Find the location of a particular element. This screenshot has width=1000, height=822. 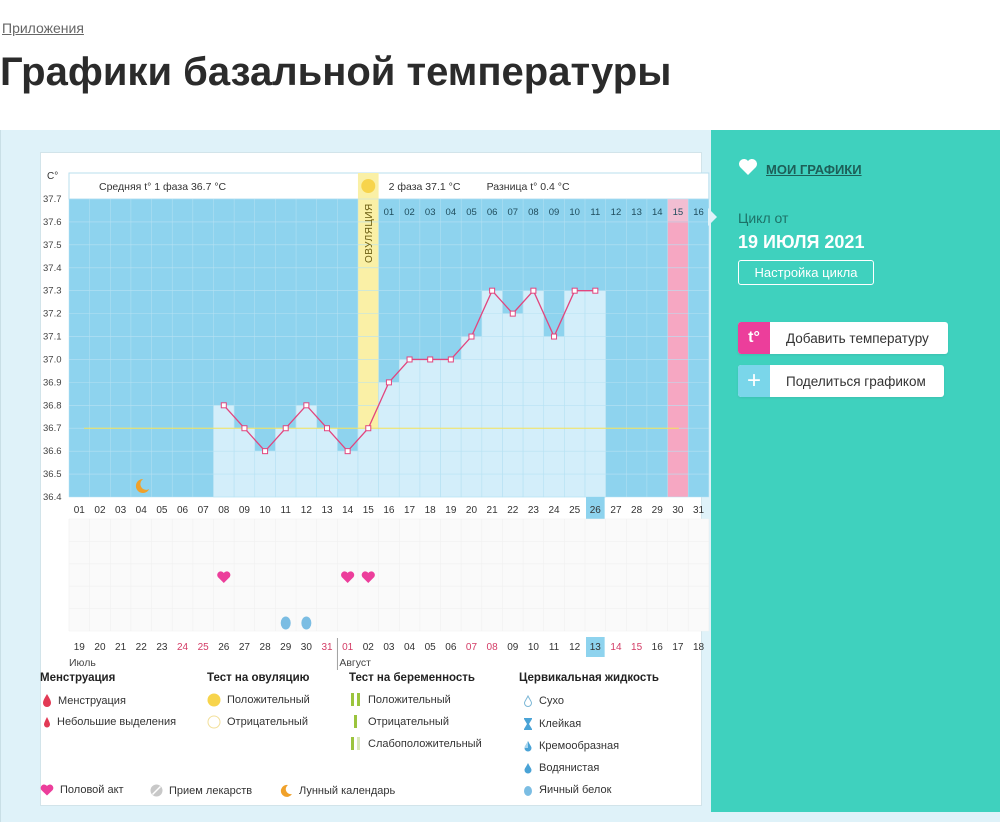

today-date-cell is located at coordinates (595, 647).